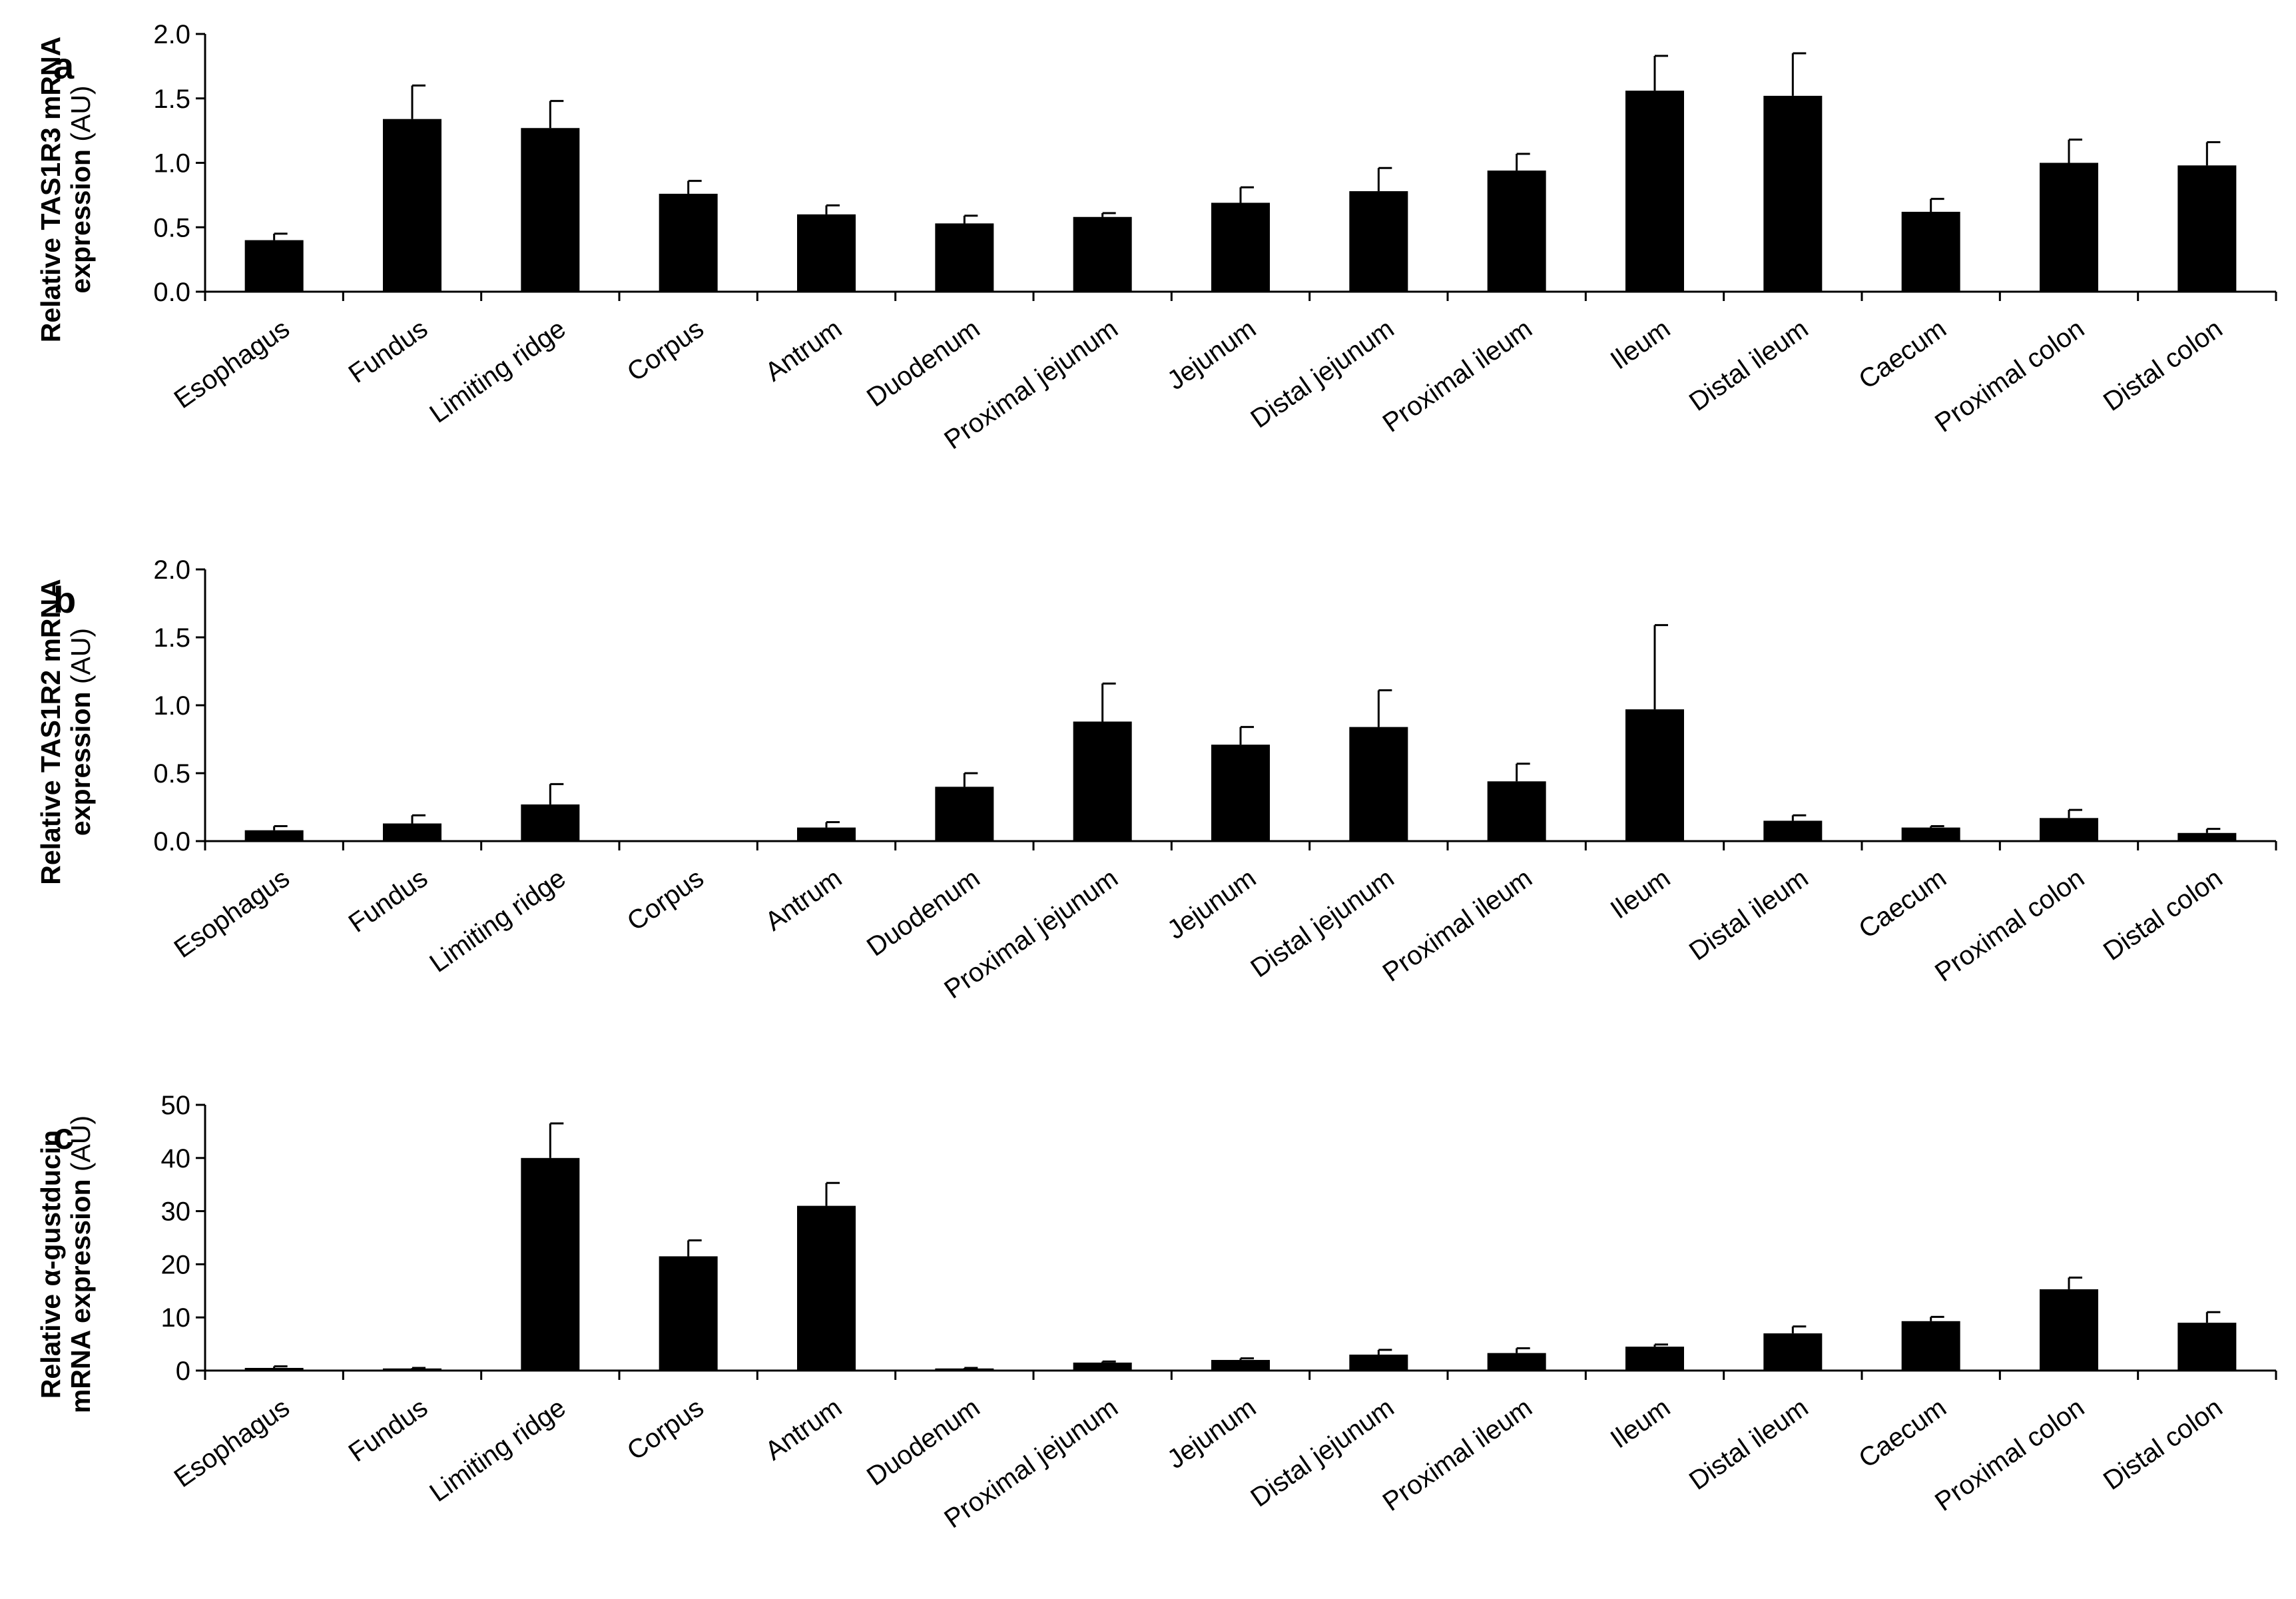 The width and height of the screenshot is (2296, 1599). Describe the element at coordinates (176, 1106) in the screenshot. I see `y-tick-label: 50` at that location.